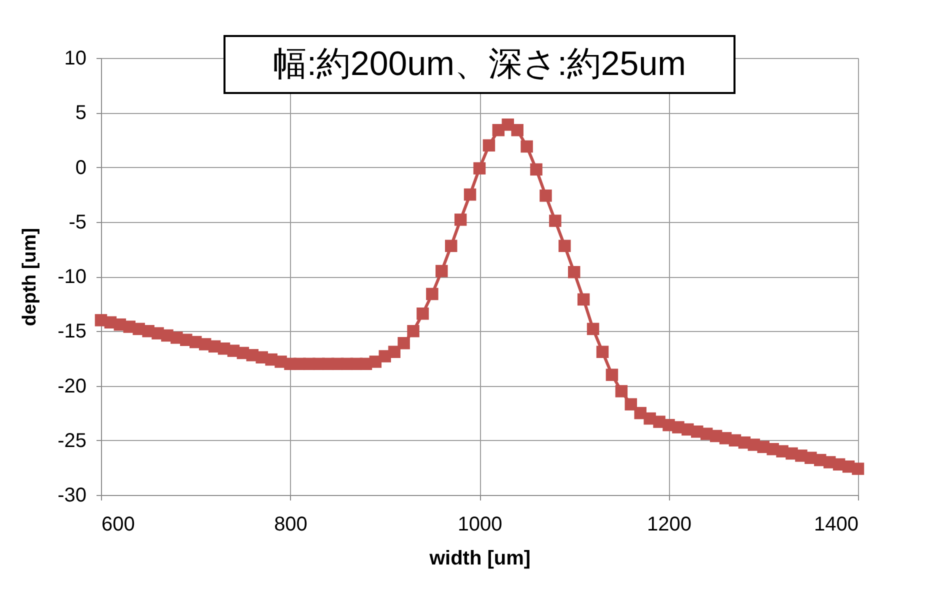 The image size is (940, 614). I want to click on x-axis-title: width [um], so click(479, 559).